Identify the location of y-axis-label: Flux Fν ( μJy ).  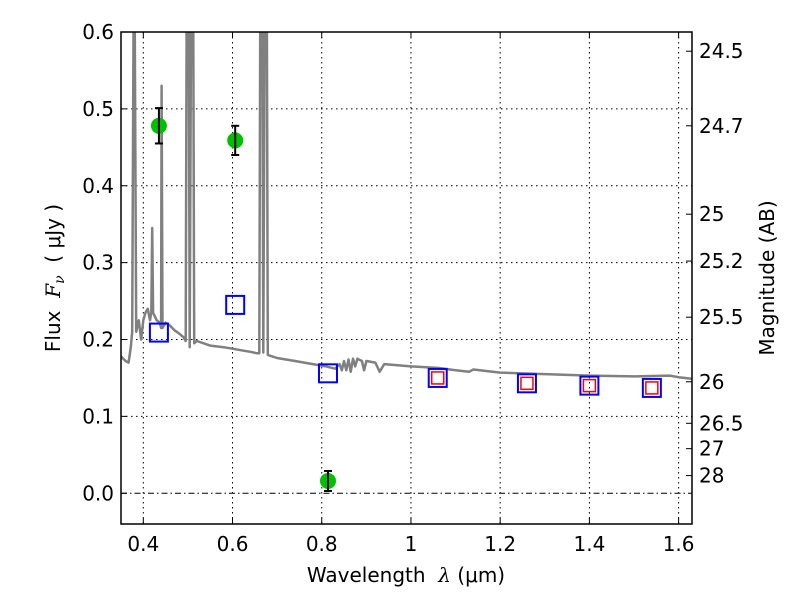
(54, 278).